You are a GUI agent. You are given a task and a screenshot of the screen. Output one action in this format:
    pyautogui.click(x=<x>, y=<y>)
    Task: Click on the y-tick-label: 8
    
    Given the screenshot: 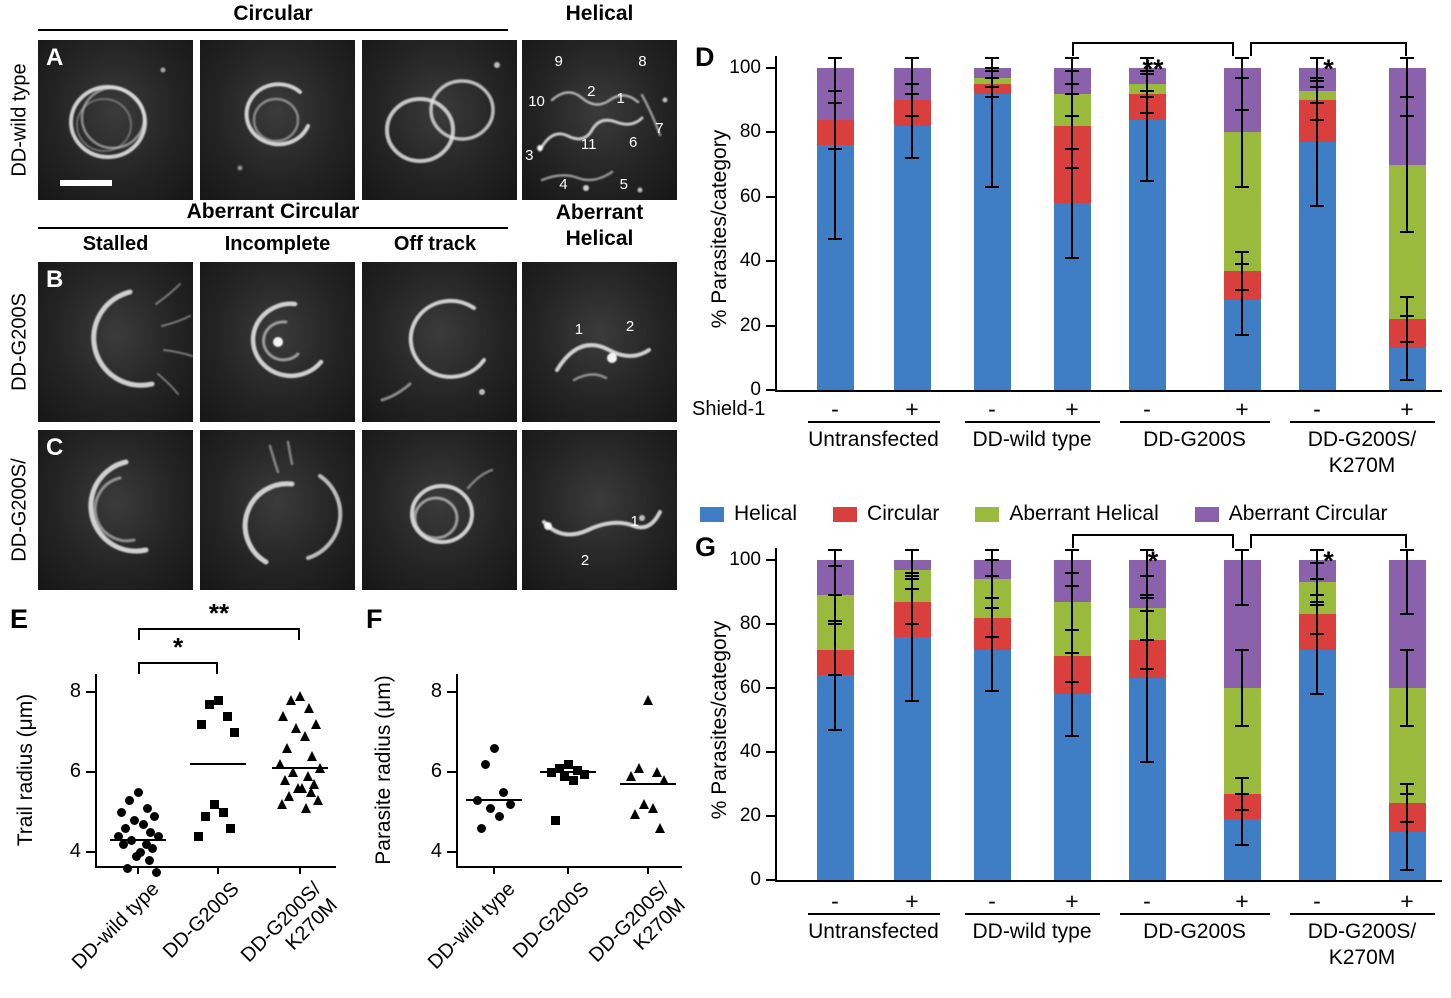 What is the action you would take?
    pyautogui.click(x=436, y=691)
    